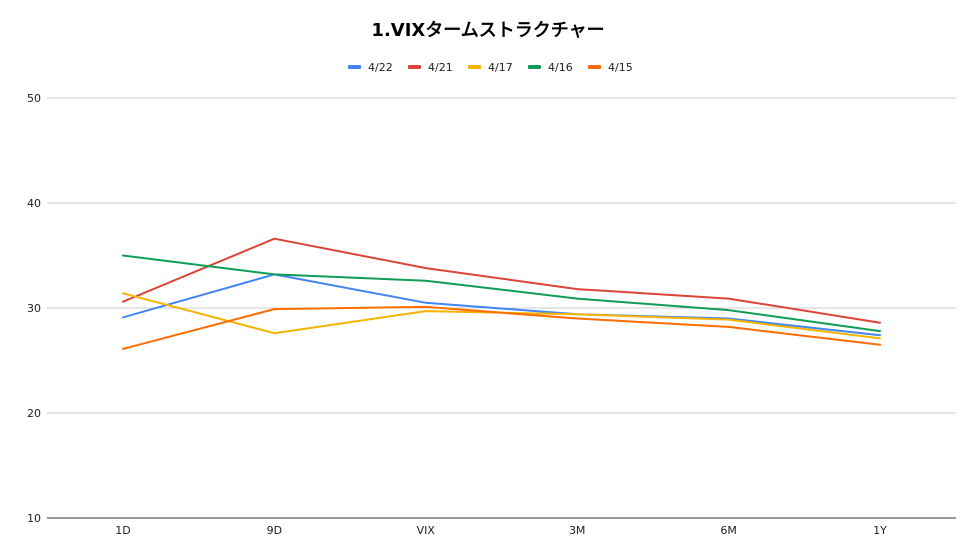 This screenshot has width=976, height=560. What do you see at coordinates (274, 530) in the screenshot?
I see `x-tick-label: 9D` at bounding box center [274, 530].